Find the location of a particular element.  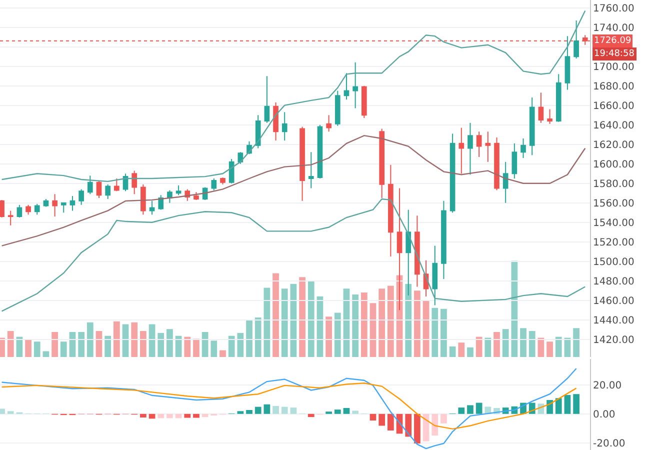

y-tick-label: 1420.00 is located at coordinates (613, 340).